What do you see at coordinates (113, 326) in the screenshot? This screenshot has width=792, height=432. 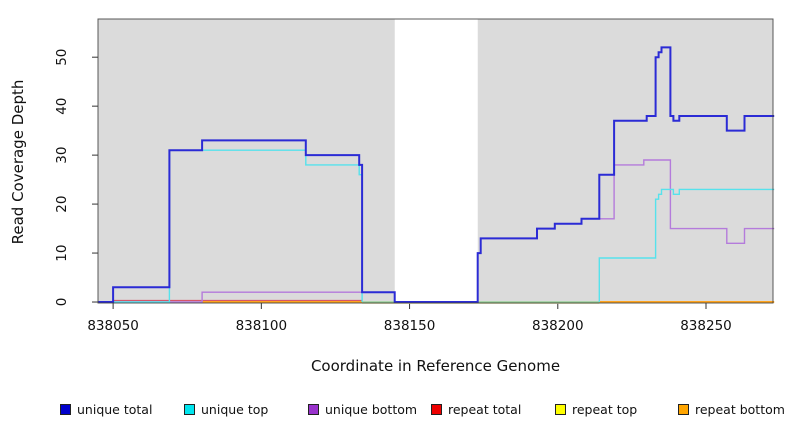 I see `x-tick-label: 838050` at bounding box center [113, 326].